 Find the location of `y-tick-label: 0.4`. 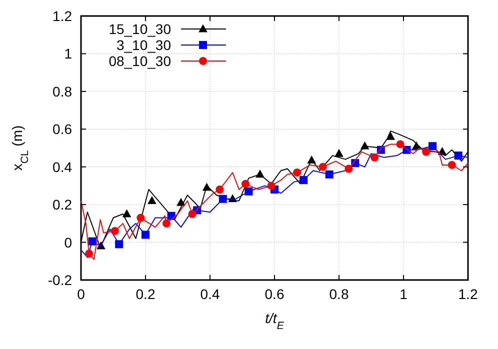

y-tick-label: 0.4 is located at coordinates (62, 166).